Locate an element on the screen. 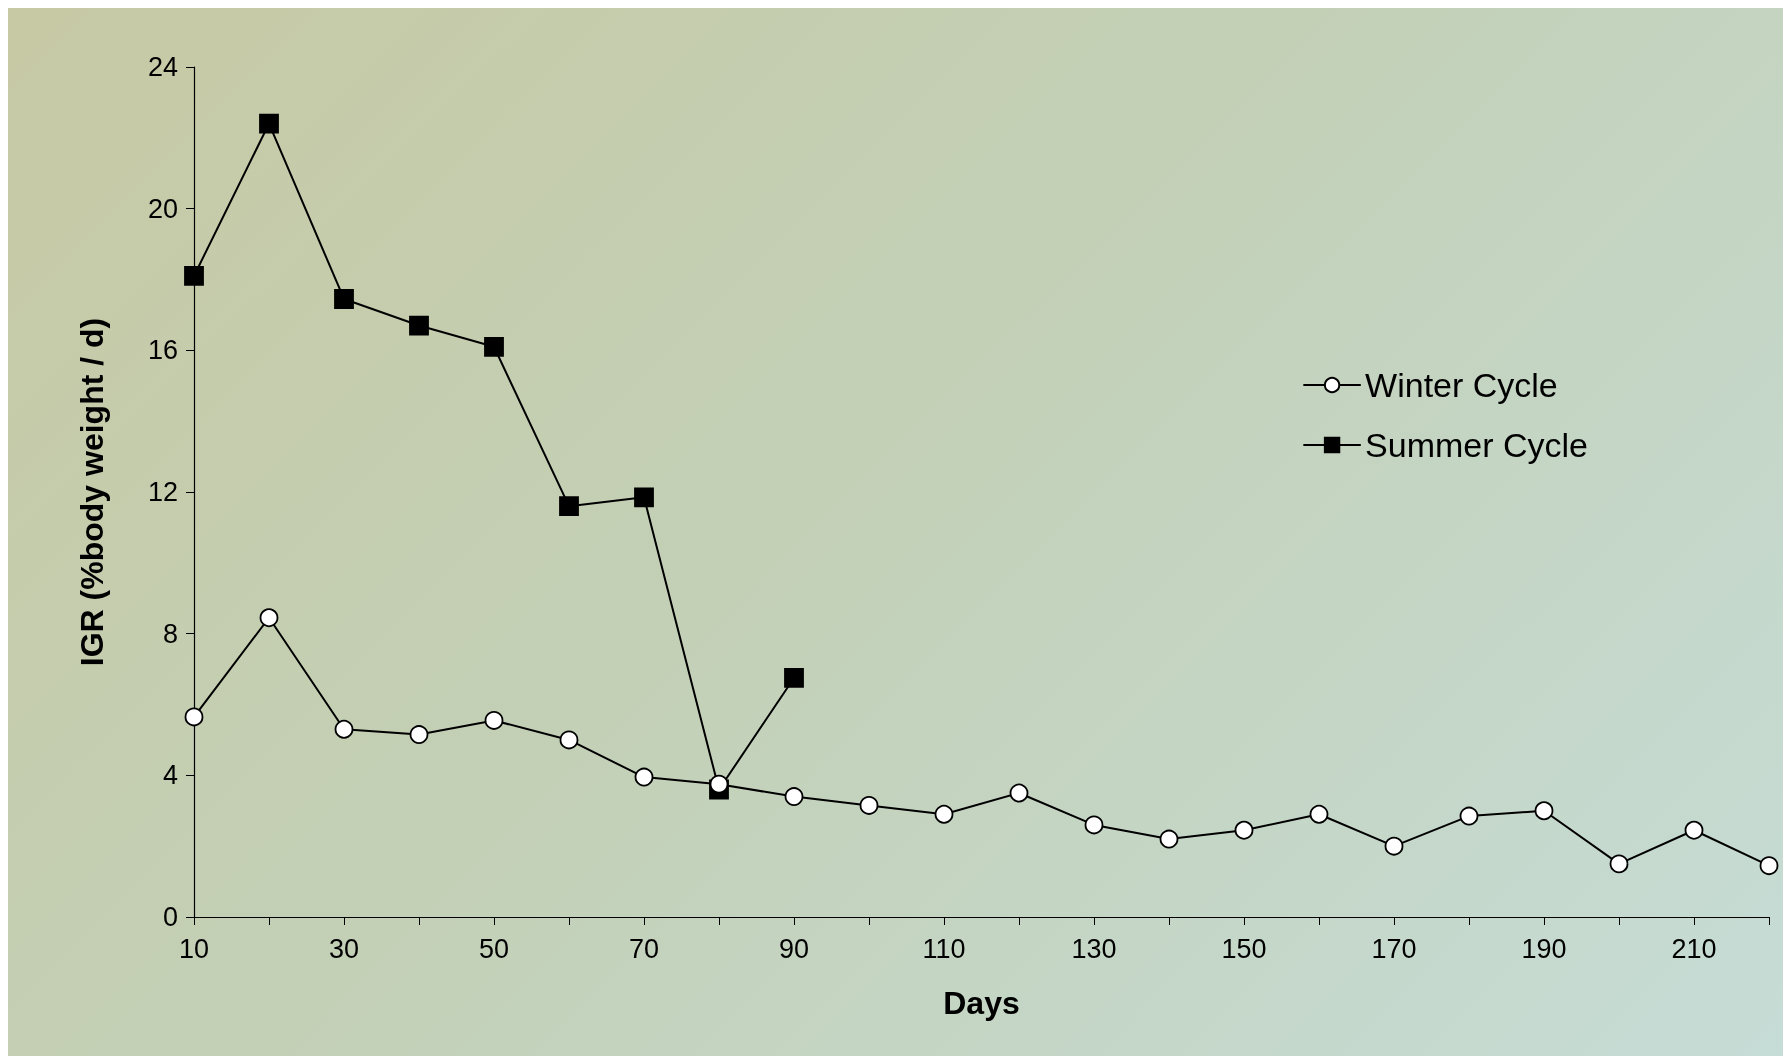 The height and width of the screenshot is (1064, 1791). x-tick-label: 210 is located at coordinates (1694, 948).